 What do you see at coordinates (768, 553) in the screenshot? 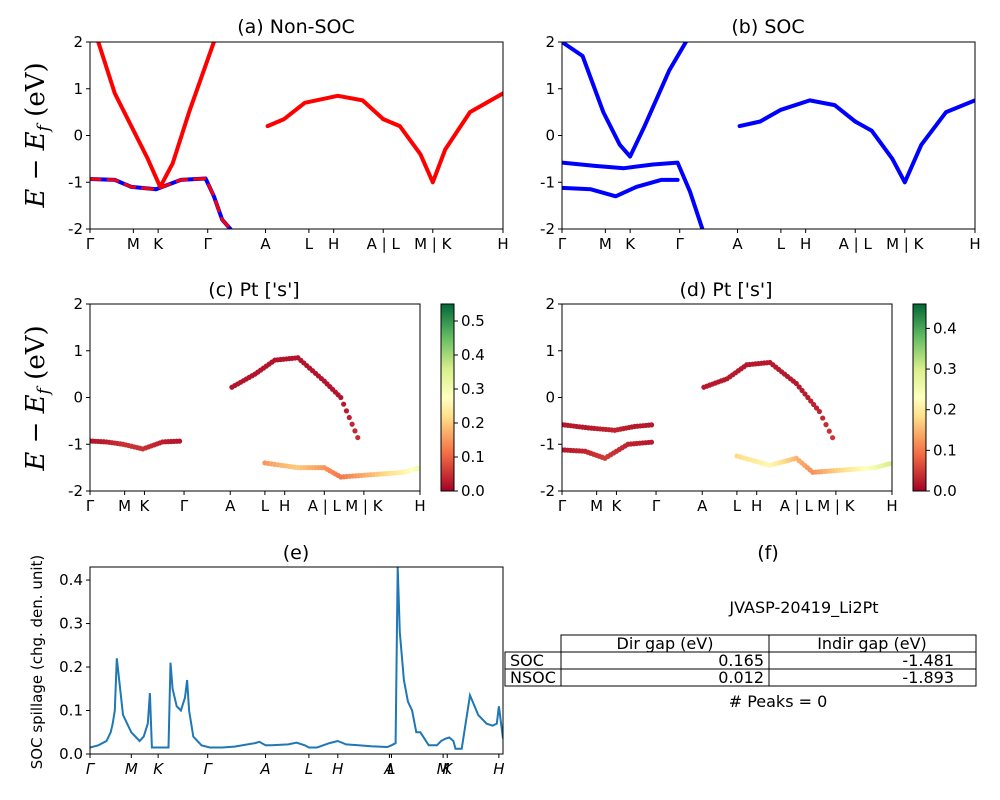
I see `panel-f-title: (f)` at bounding box center [768, 553].